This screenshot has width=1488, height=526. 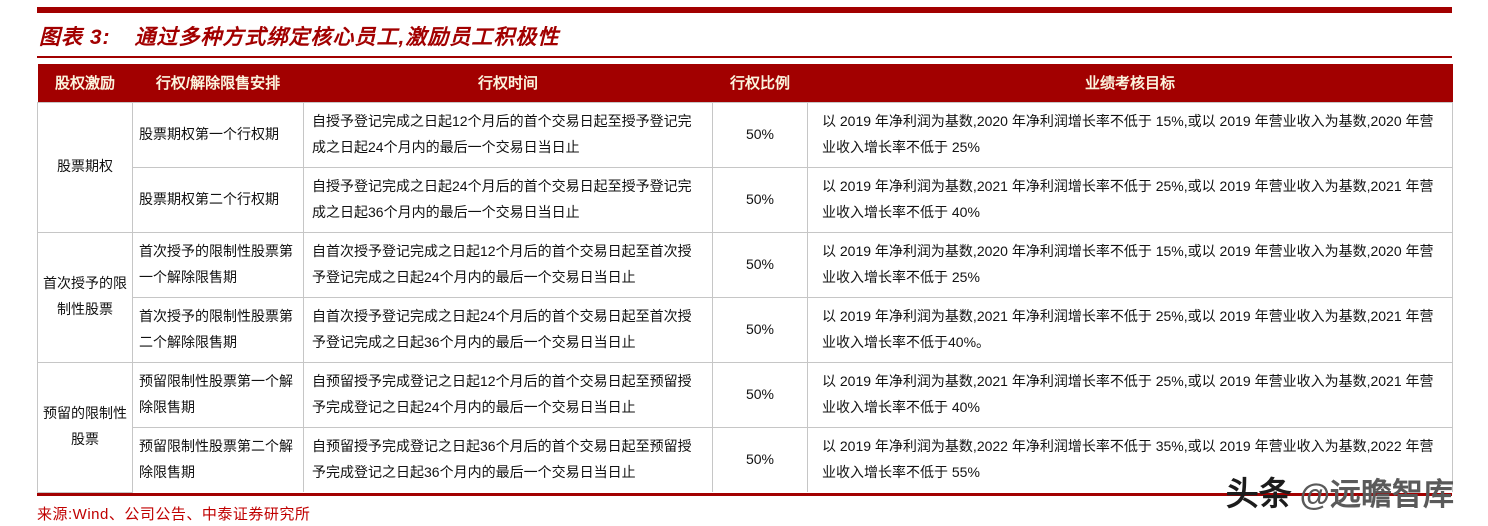 I want to click on figure-label: 图表 3:, so click(x=75, y=37).